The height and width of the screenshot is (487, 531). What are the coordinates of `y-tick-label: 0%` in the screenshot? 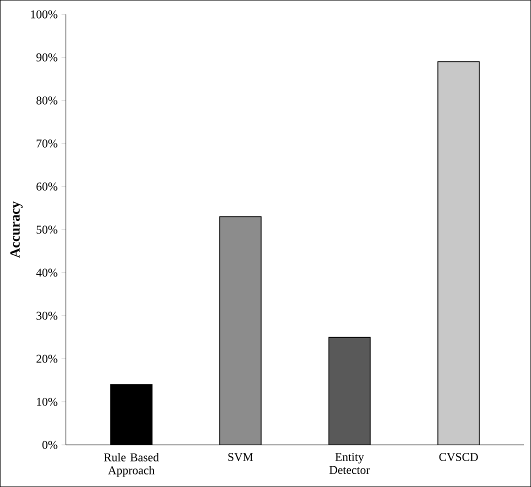 It's located at (50, 444).